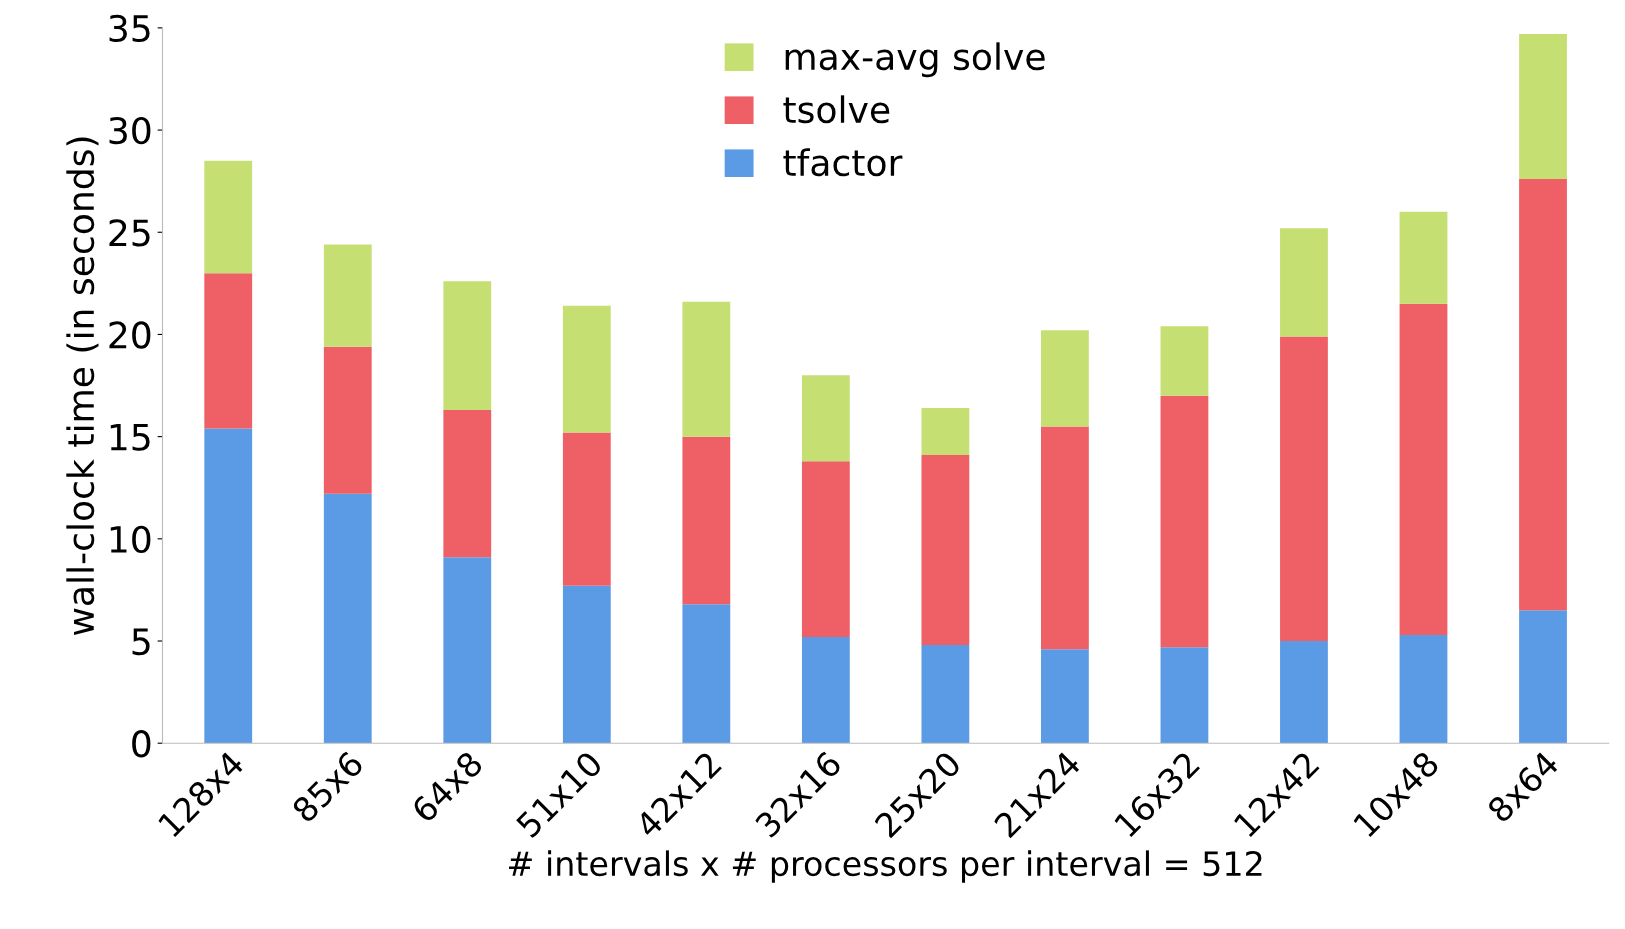 Image resolution: width=1625 pixels, height=929 pixels. Describe the element at coordinates (130, 335) in the screenshot. I see `y-tick-label: 20` at that location.